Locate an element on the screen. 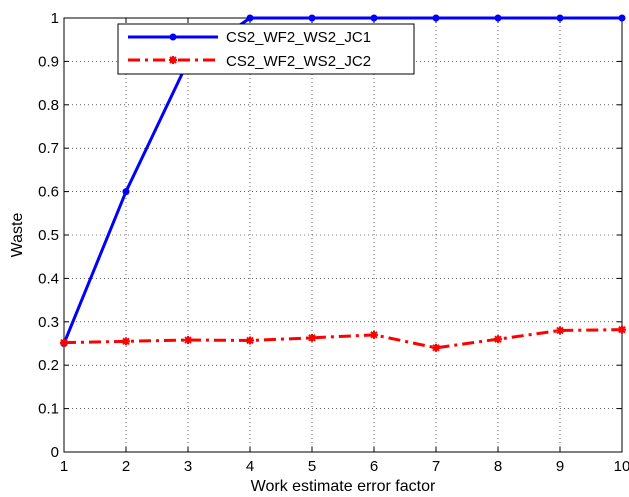 This screenshot has width=629, height=497. y-tick-label: 0.6 is located at coordinates (48, 192).